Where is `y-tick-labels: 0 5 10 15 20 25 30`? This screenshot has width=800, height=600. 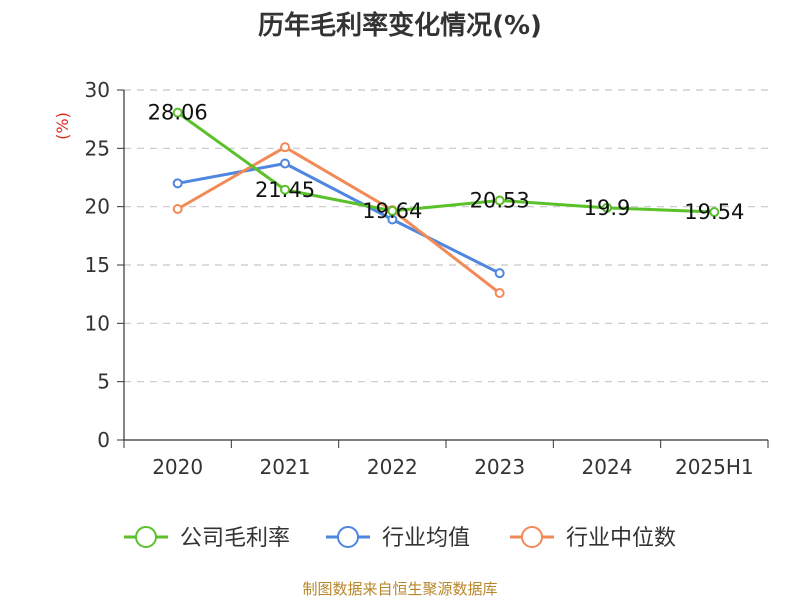
y-tick-labels: 0 5 10 15 20 25 30 is located at coordinates (97, 265).